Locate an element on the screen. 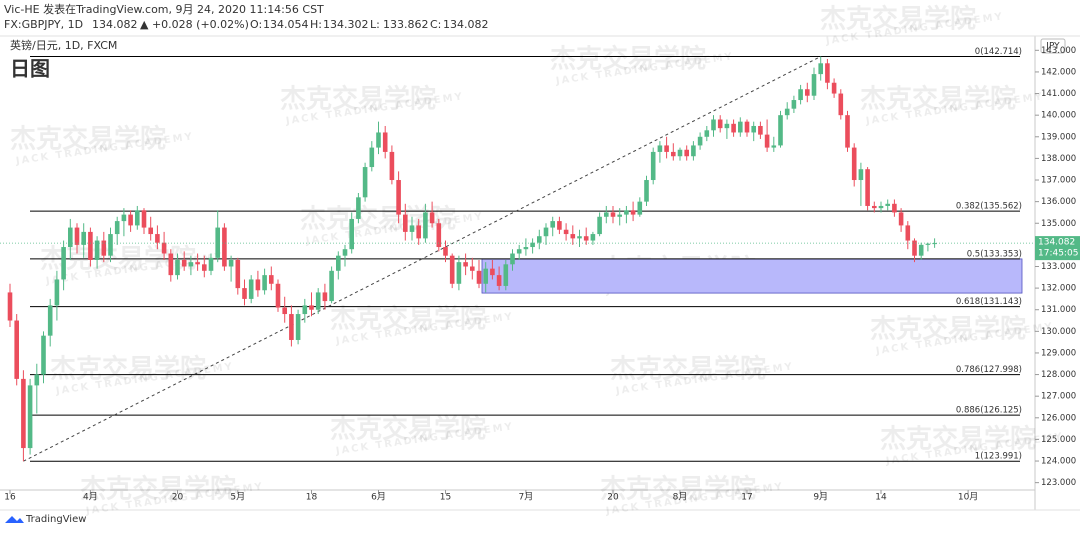 This screenshot has height=533, width=1080. chart-subtitle: 英镑/日元, 1D, FXCM is located at coordinates (63, 45).